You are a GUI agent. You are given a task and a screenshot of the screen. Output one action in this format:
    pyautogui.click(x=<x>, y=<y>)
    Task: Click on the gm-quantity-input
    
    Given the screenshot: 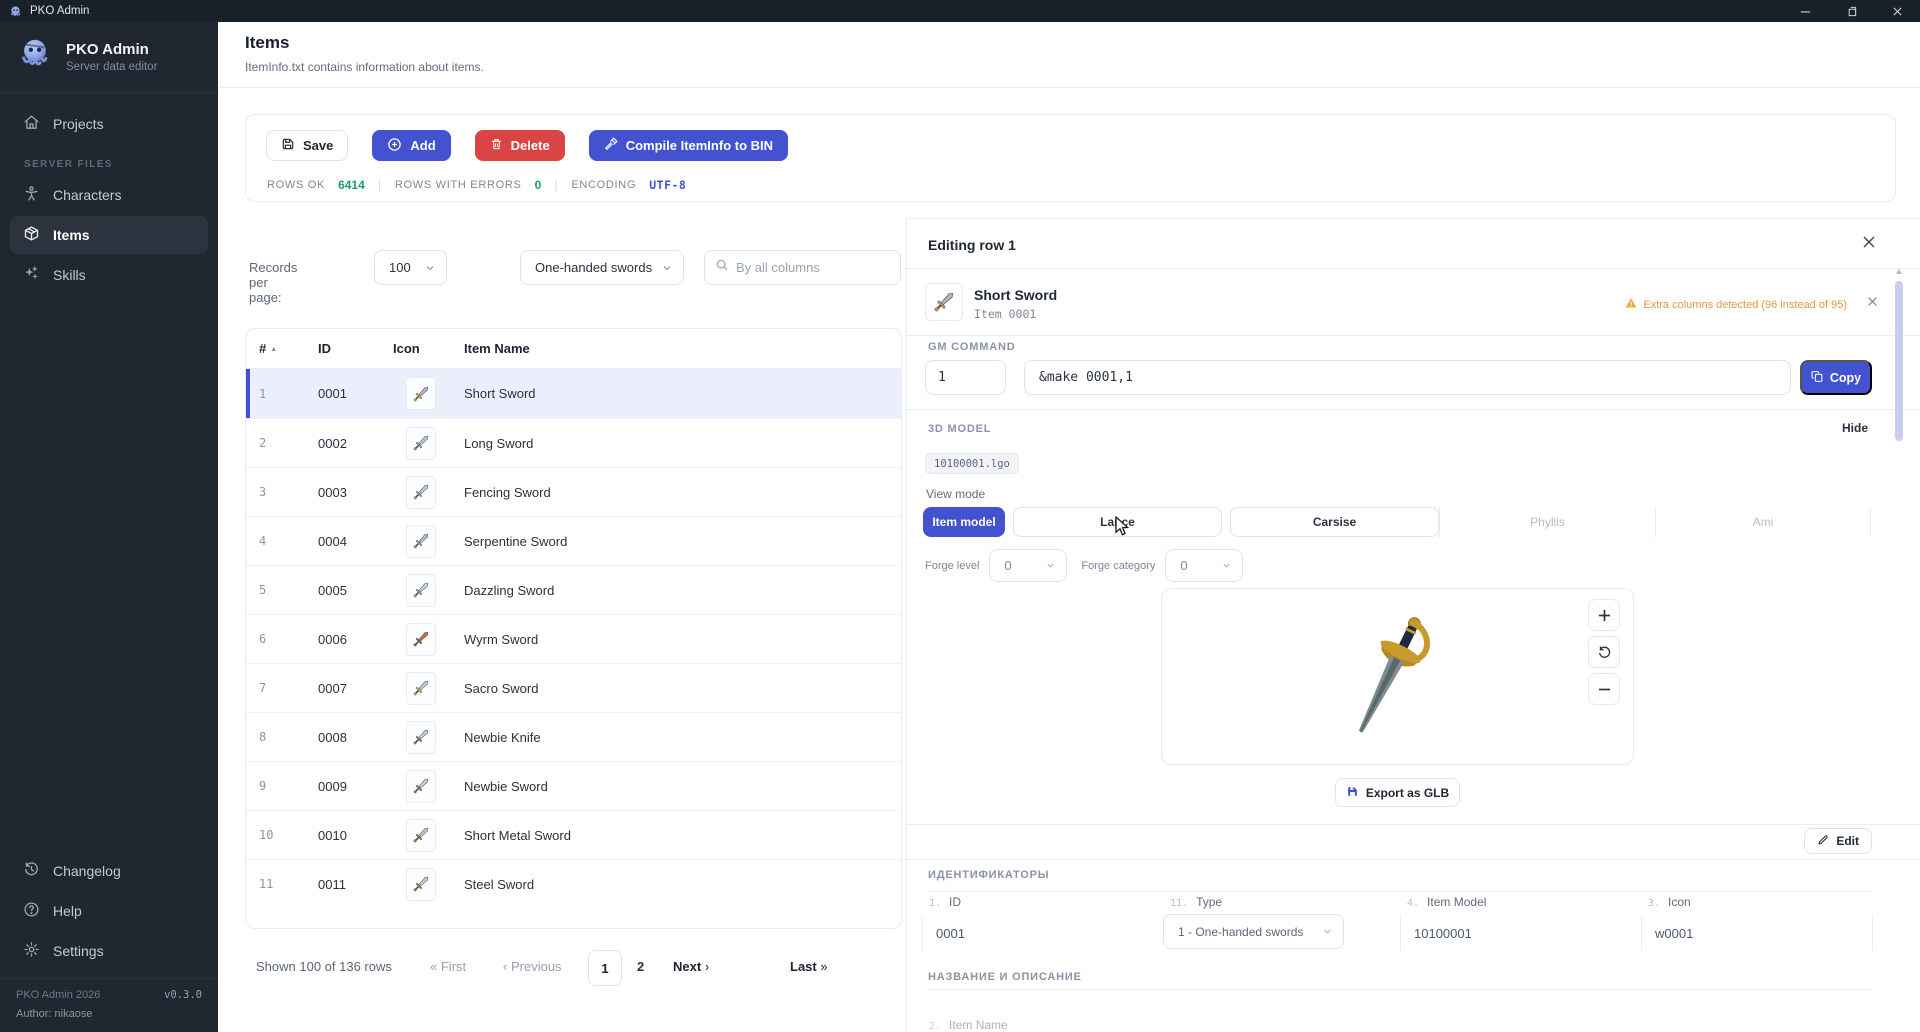 What is the action you would take?
    pyautogui.click(x=965, y=377)
    